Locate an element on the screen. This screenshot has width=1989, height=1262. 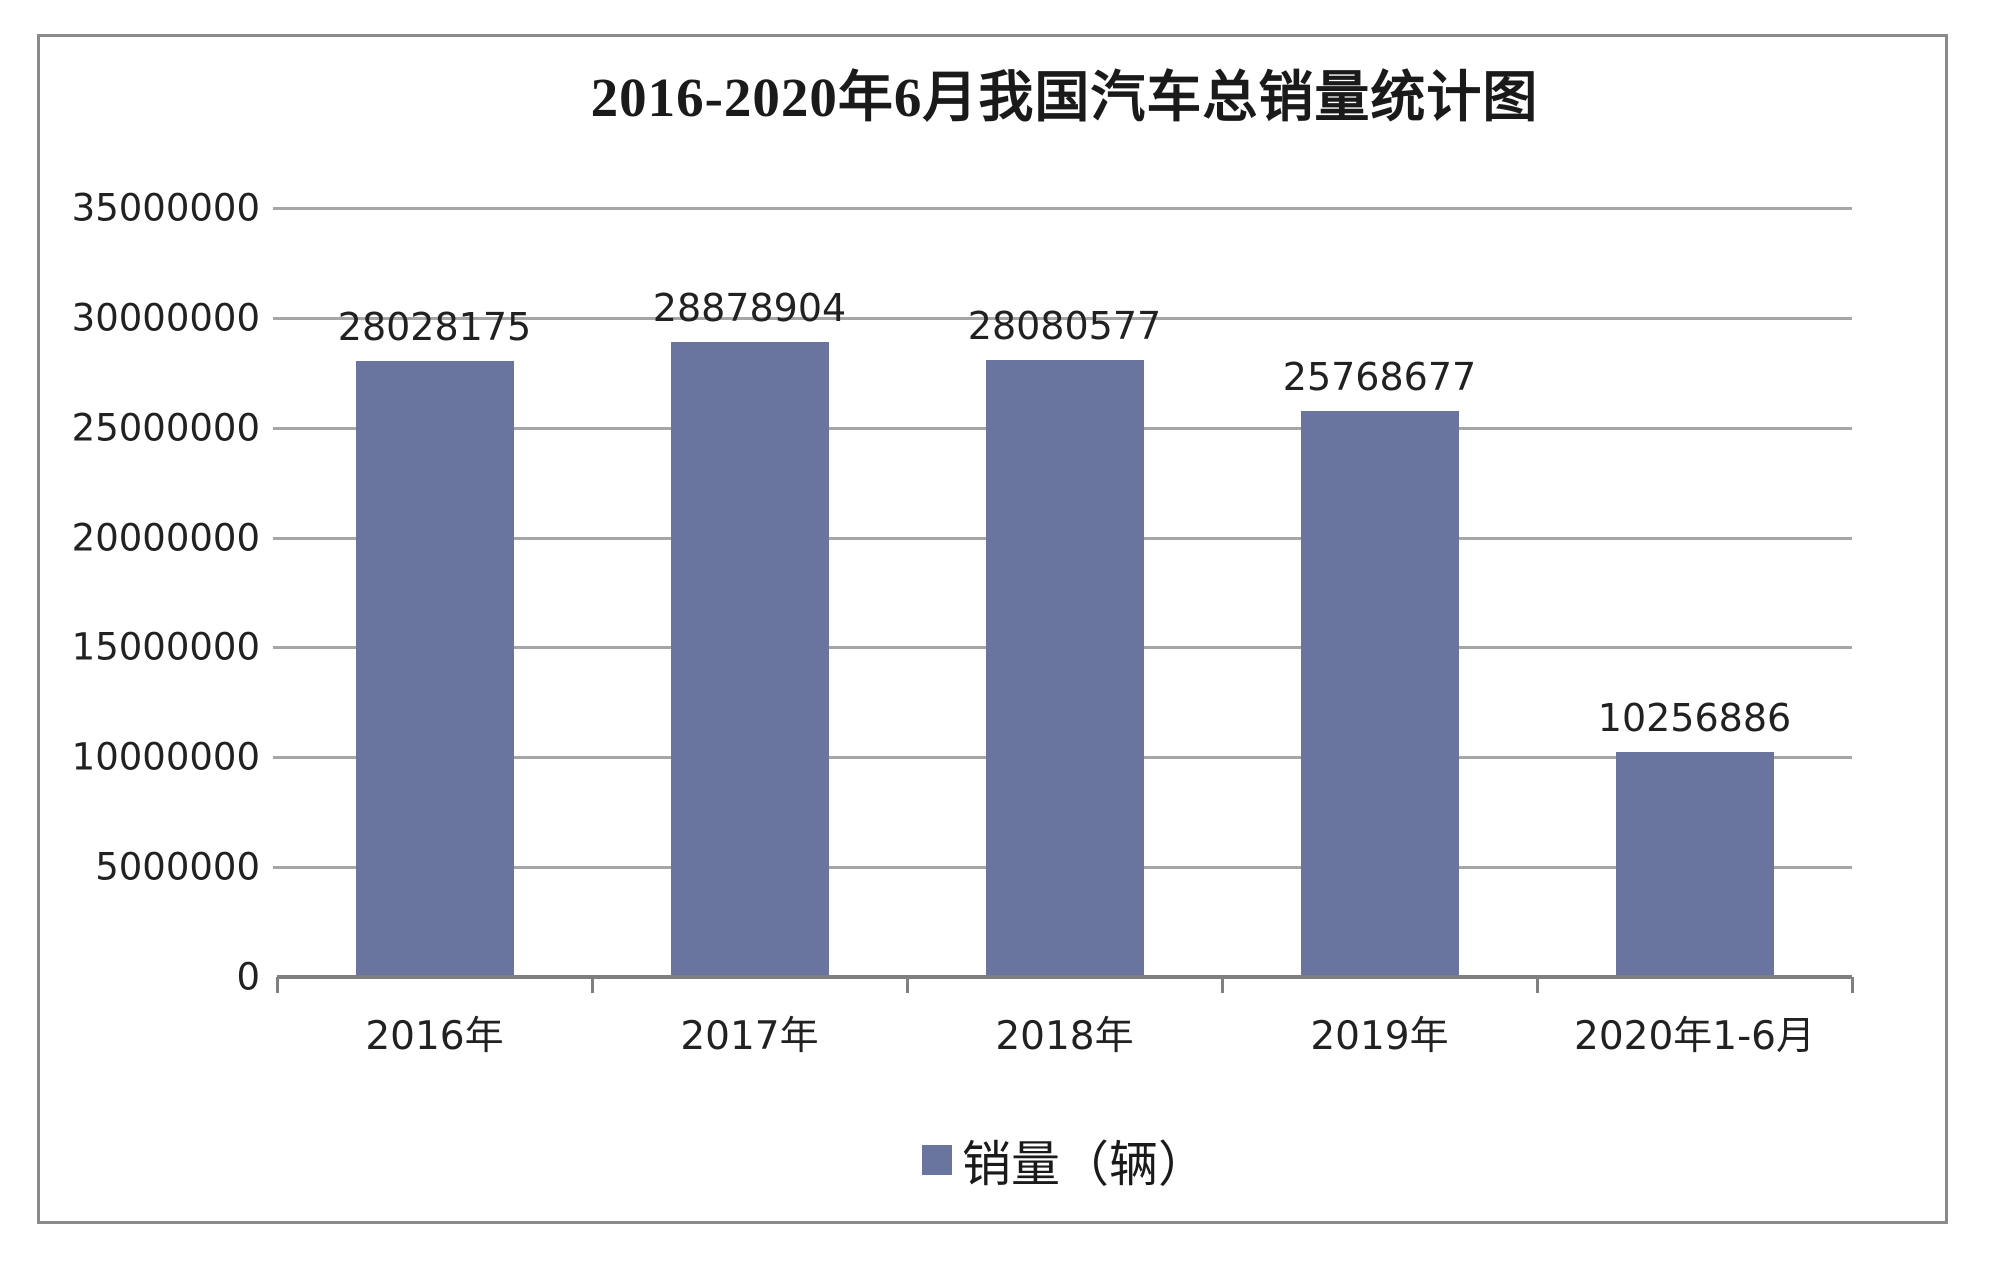
bar-value-label: 28028175 is located at coordinates (434, 327).